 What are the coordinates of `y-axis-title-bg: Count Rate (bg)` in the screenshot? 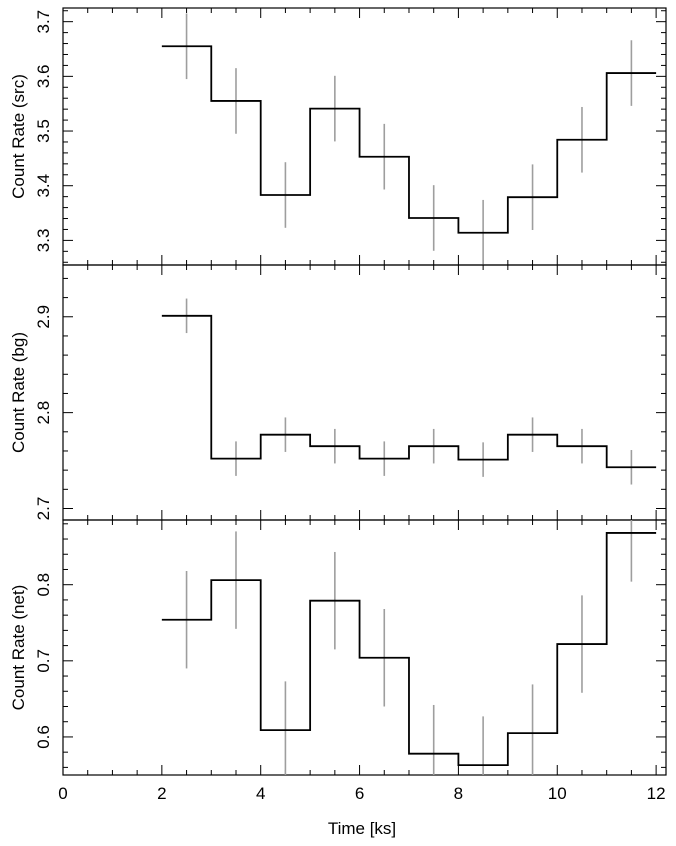 It's located at (18, 392).